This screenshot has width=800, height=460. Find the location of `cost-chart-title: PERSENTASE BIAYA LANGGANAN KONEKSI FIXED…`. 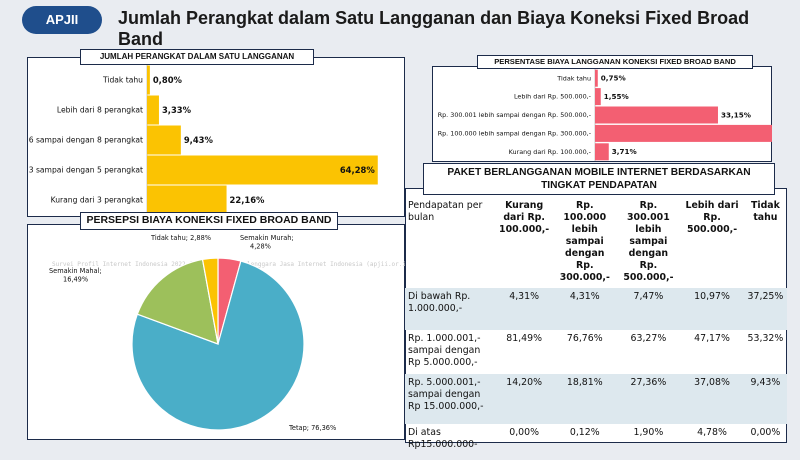

cost-chart-title: PERSENTASE BIAYA LANGGANAN KONEKSI FIXED… is located at coordinates (615, 62).